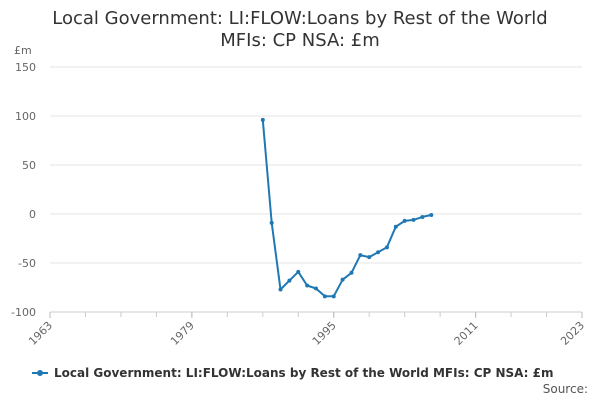  Describe the element at coordinates (23, 312) in the screenshot. I see `y-tick-label: -100` at that location.